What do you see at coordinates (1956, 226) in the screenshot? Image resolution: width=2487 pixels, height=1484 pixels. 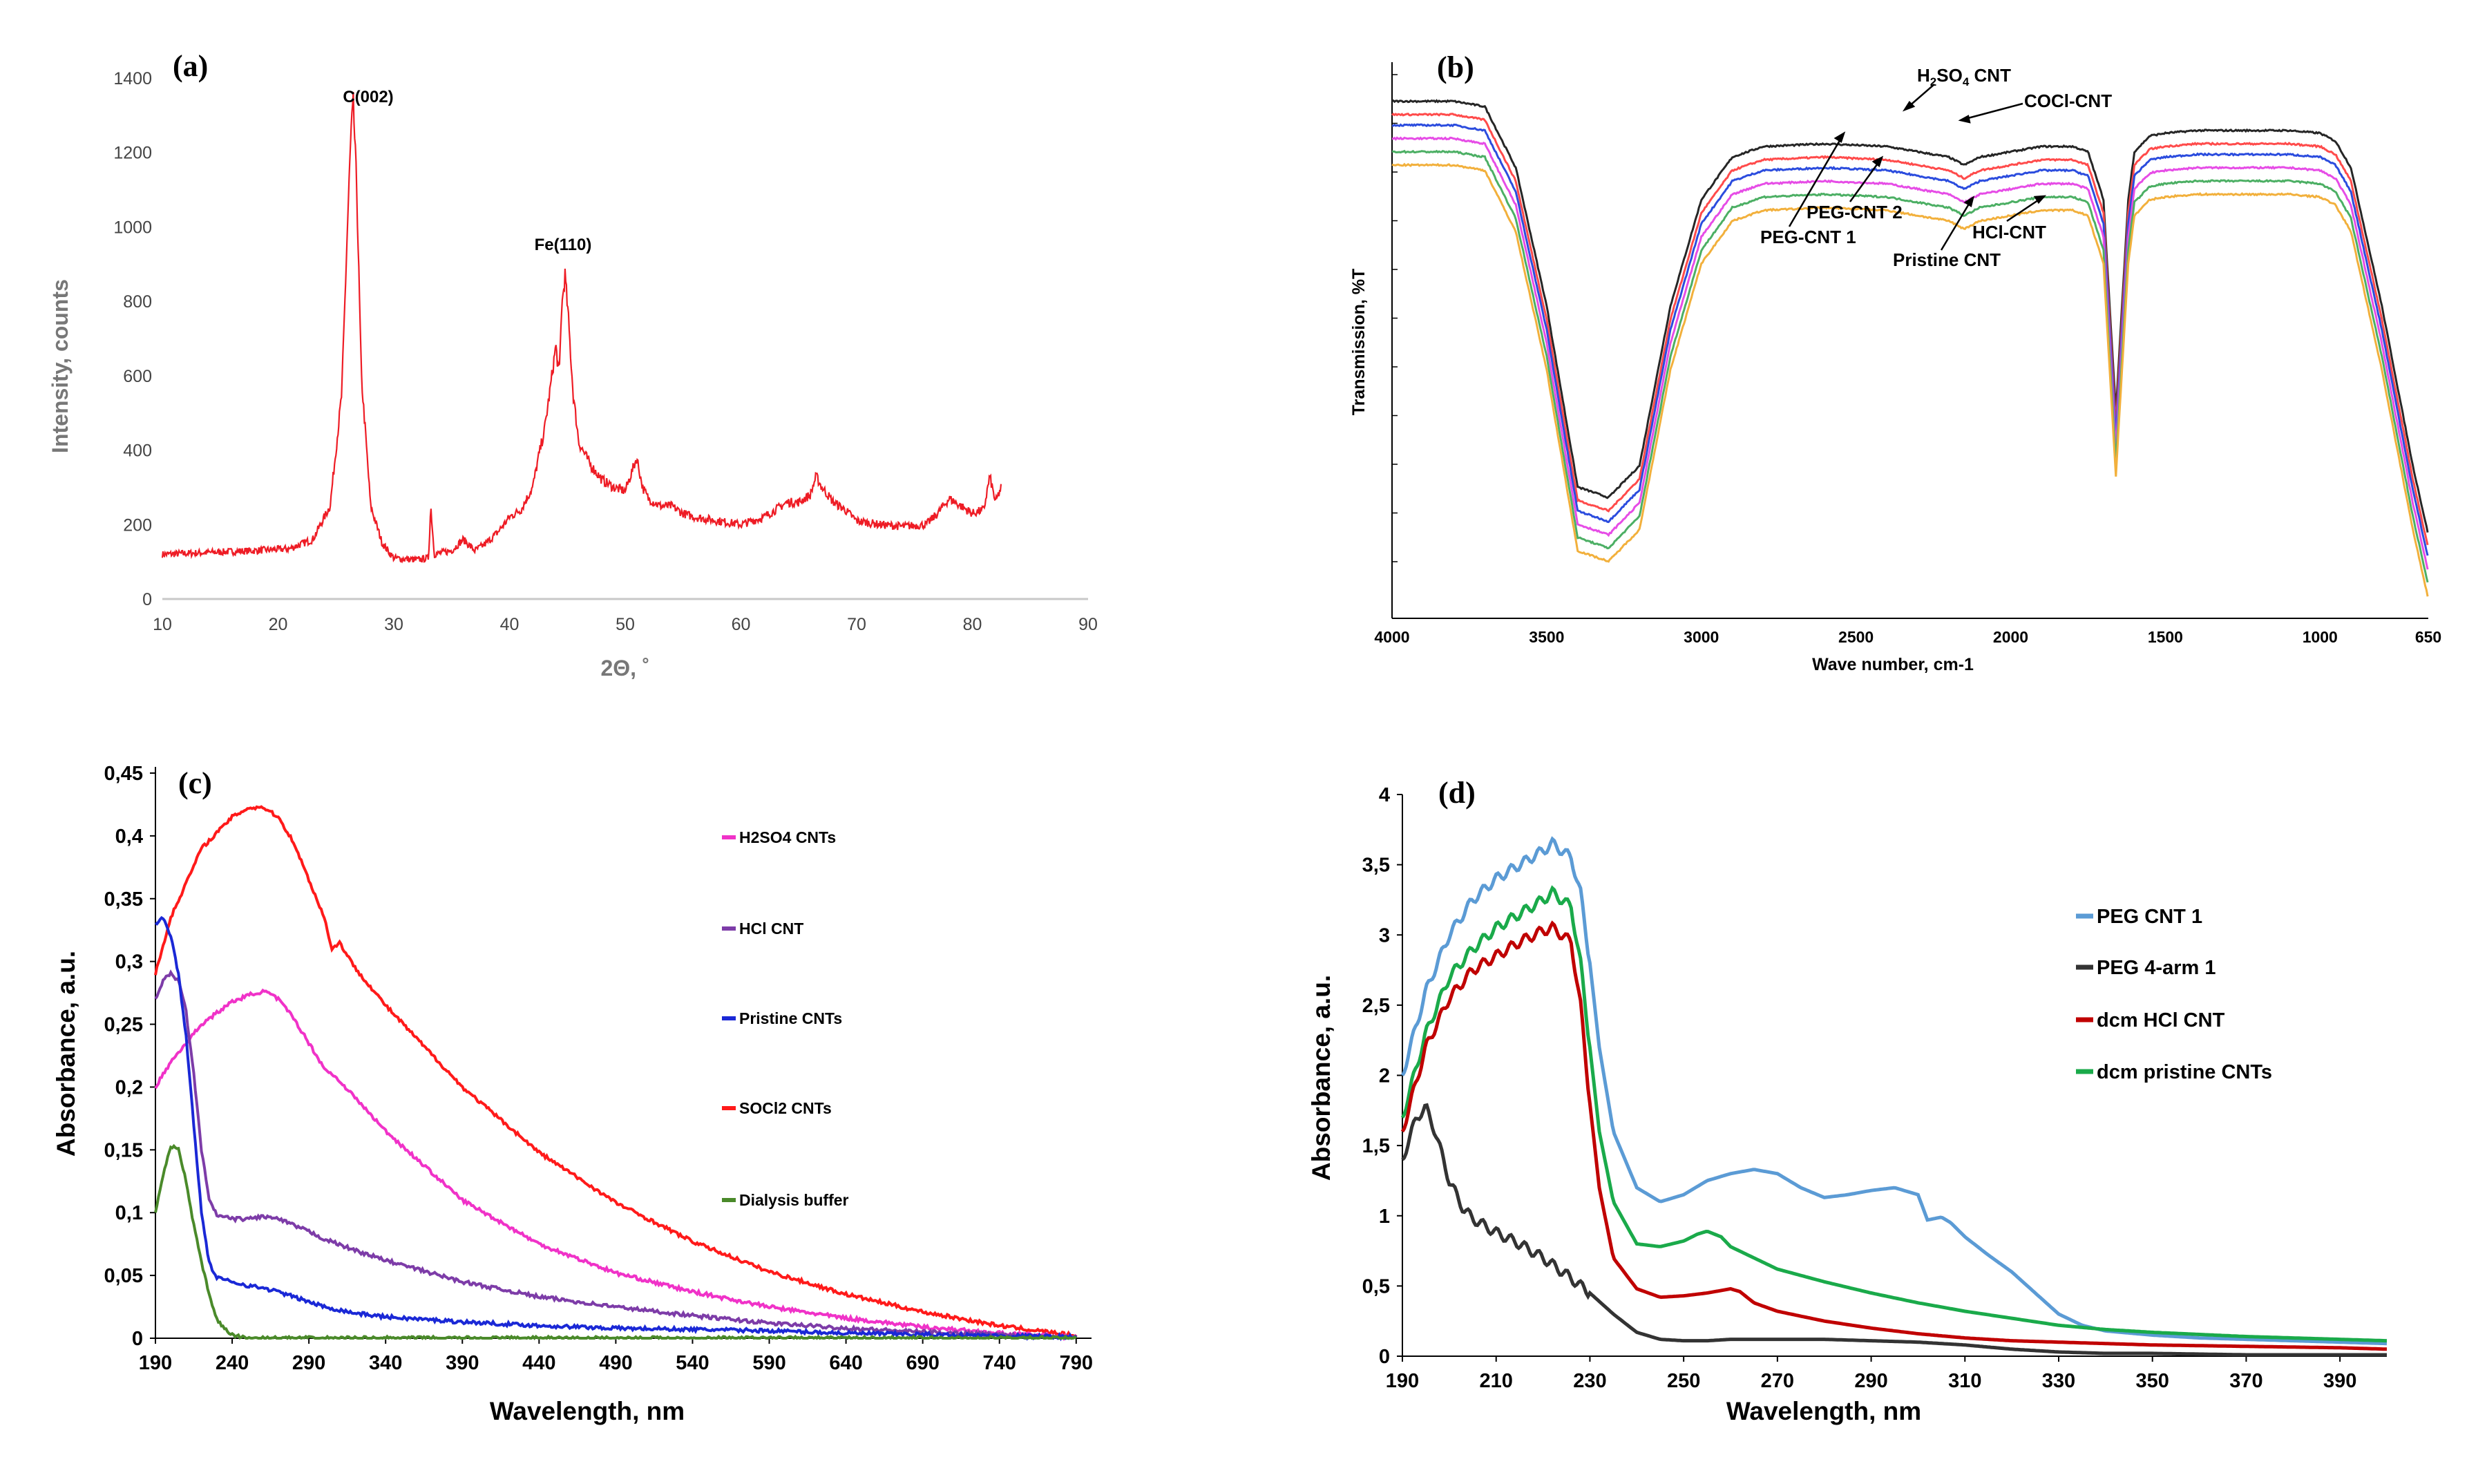 I see `arrow-pristine` at bounding box center [1956, 226].